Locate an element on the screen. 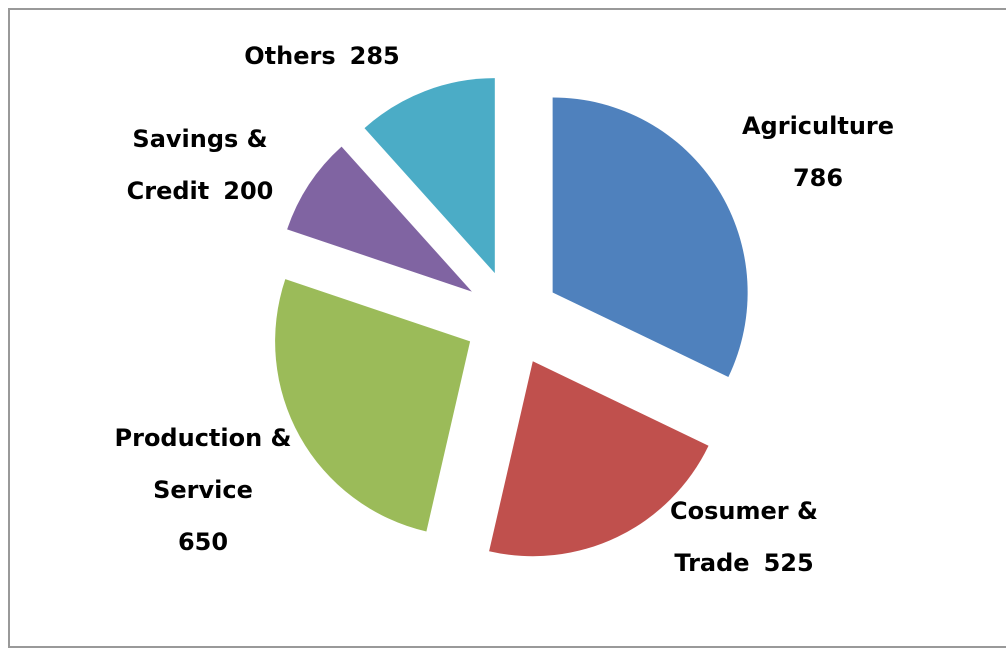  label-value: 285 is located at coordinates (374, 56).